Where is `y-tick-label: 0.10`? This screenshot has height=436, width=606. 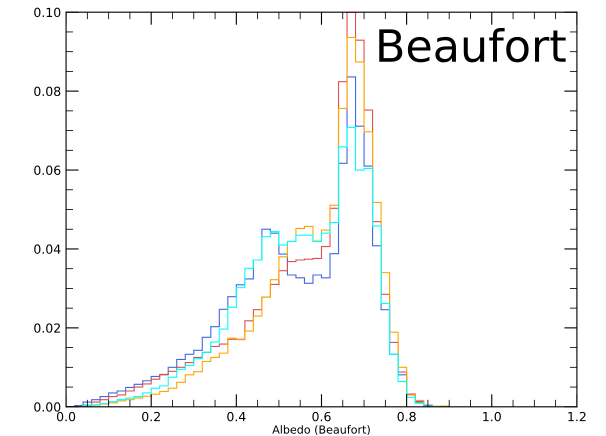
y-tick-label: 0.10 is located at coordinates (47, 13).